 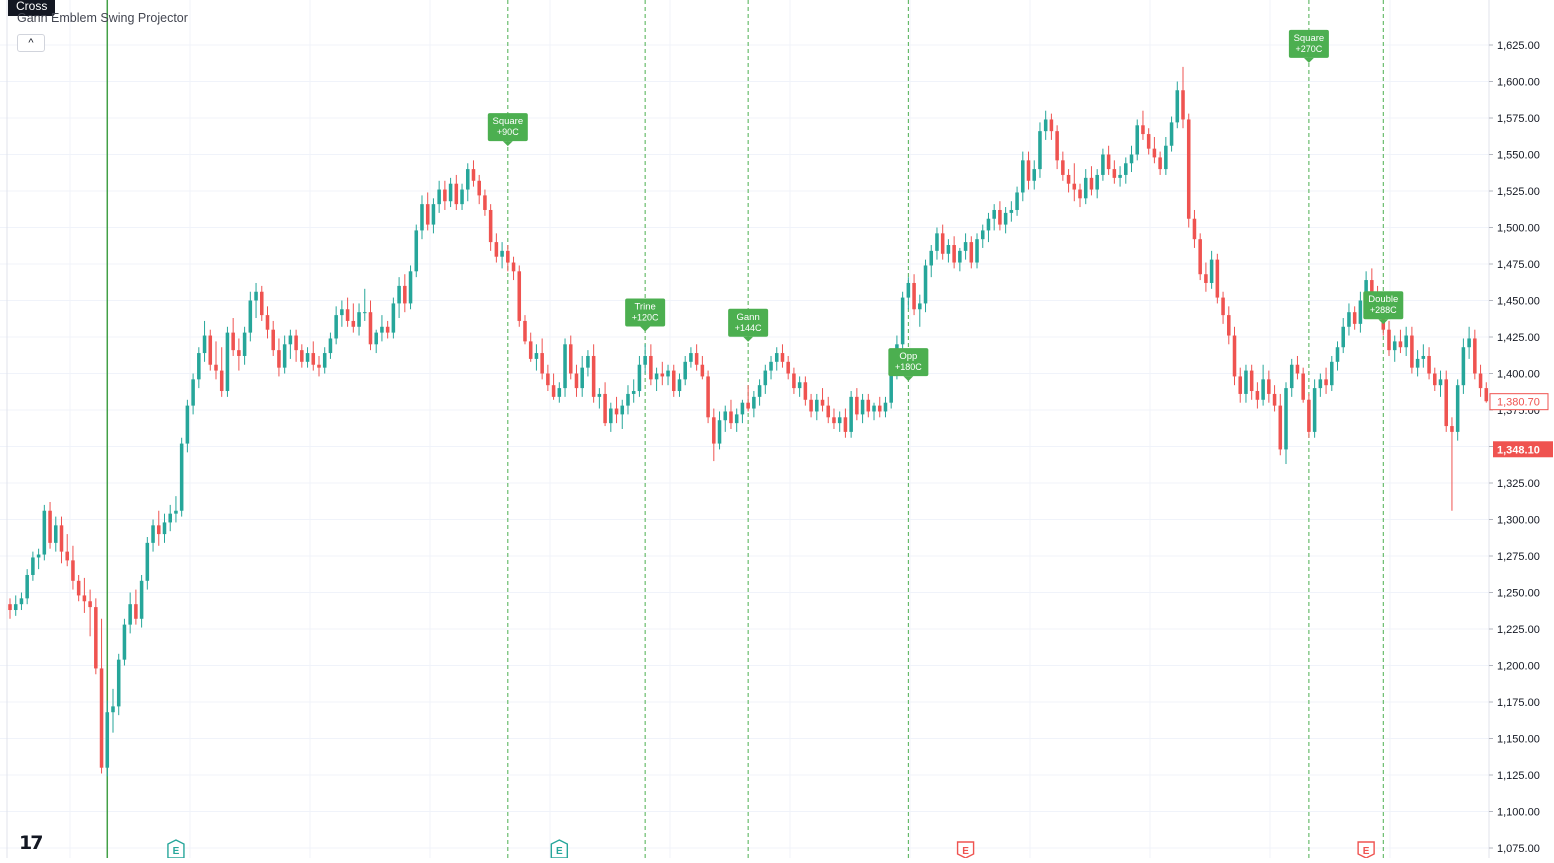 What do you see at coordinates (31, 43) in the screenshot?
I see `collapse-button: ^` at bounding box center [31, 43].